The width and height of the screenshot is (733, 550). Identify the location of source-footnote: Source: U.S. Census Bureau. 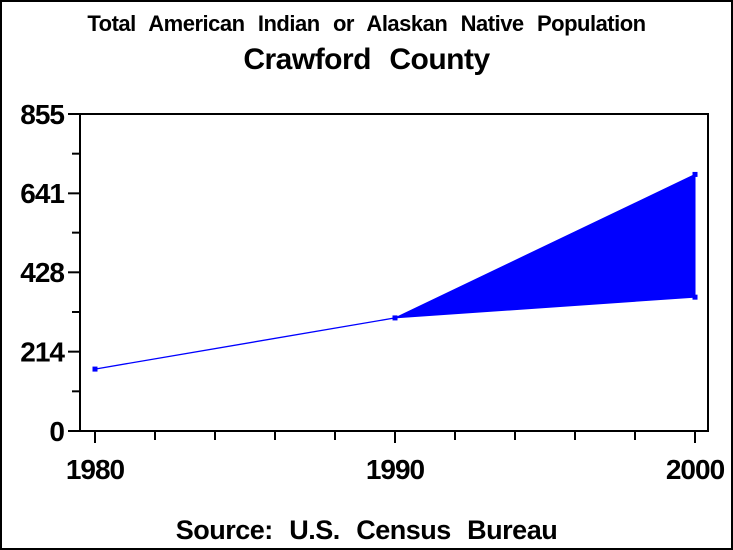
(366, 530).